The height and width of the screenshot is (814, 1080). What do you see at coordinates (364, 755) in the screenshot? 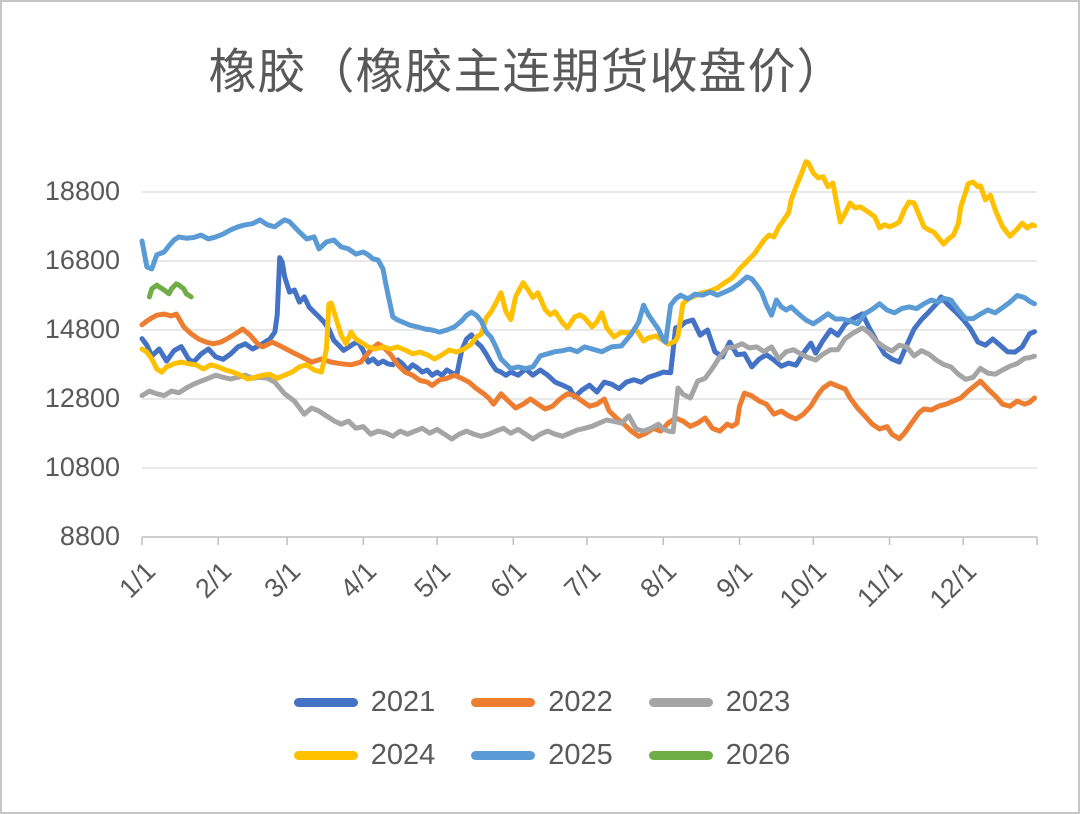
I see `legend-item-2024: 2024` at bounding box center [364, 755].